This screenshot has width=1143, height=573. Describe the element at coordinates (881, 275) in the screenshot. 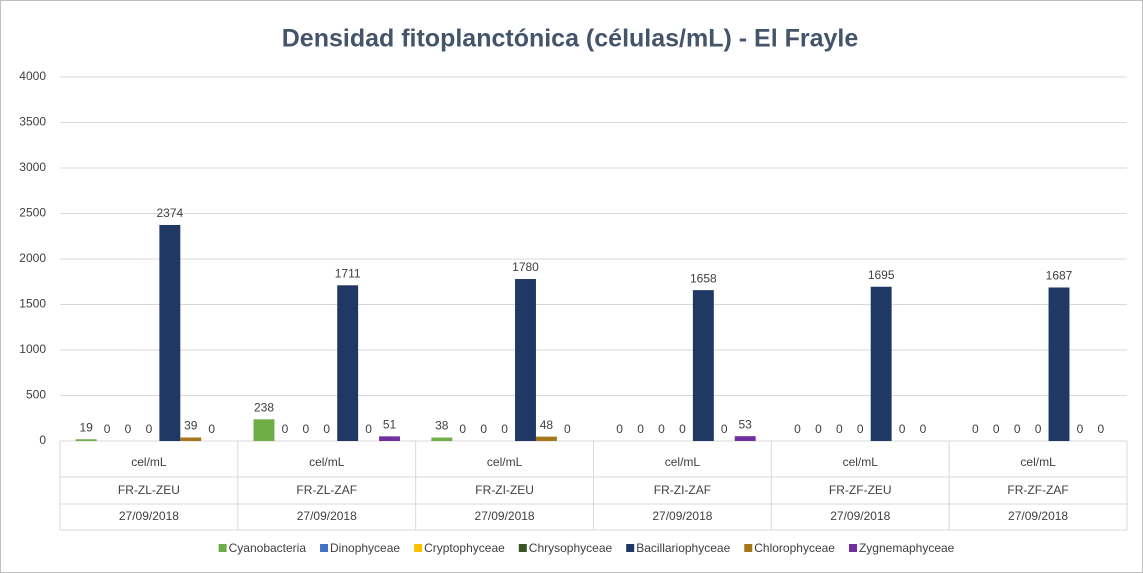

I see `data-label: 1695` at that location.